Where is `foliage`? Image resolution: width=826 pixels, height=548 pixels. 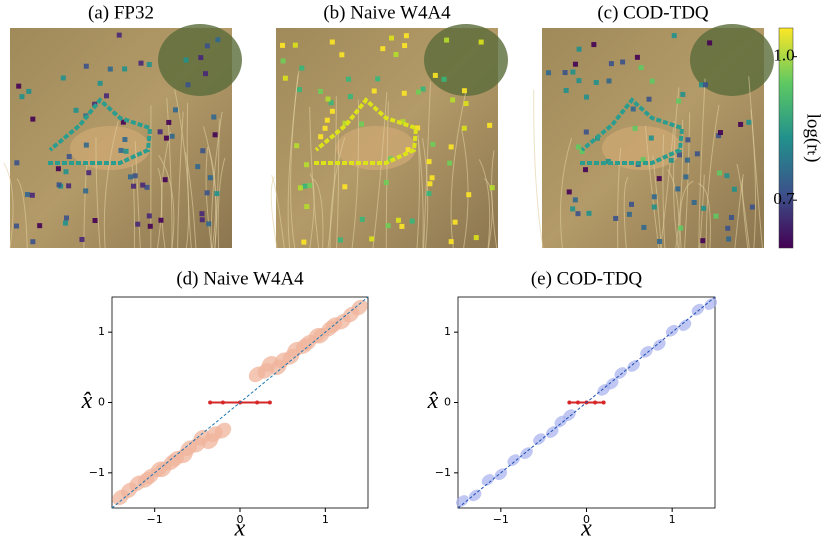
foliage is located at coordinates (466, 60).